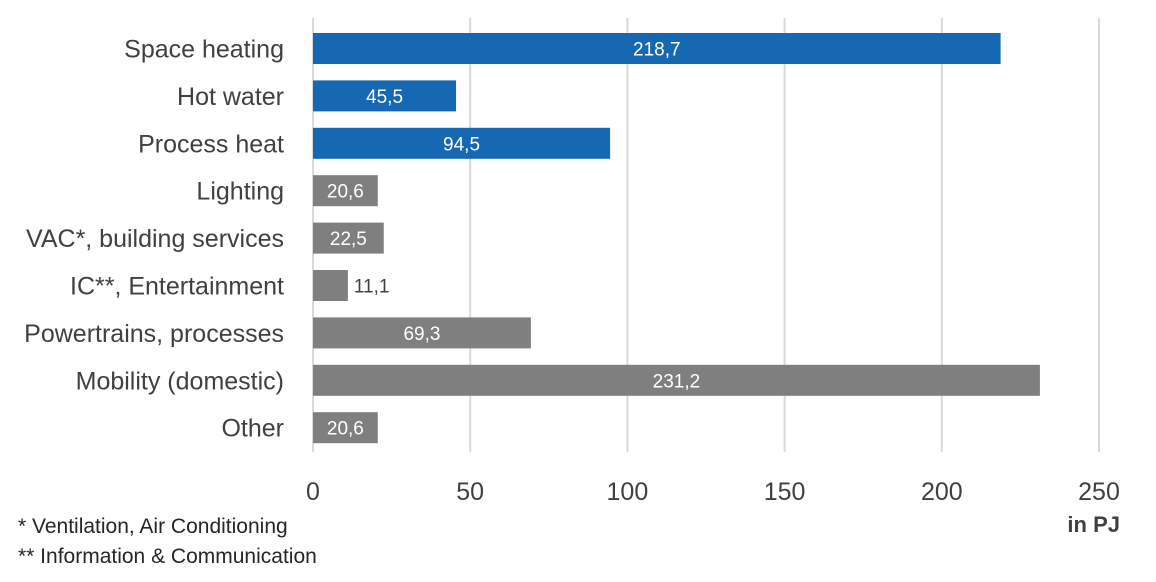  Describe the element at coordinates (372, 287) in the screenshot. I see `data-label: 11,1` at that location.